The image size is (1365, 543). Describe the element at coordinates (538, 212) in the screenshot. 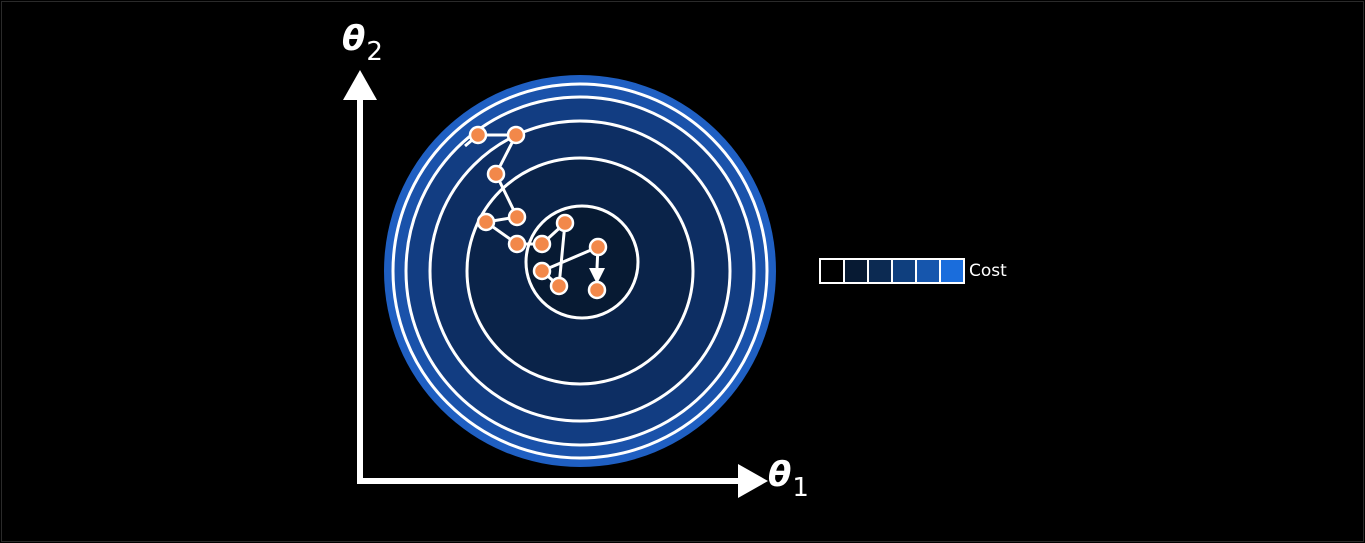

I see `descent-points` at that location.